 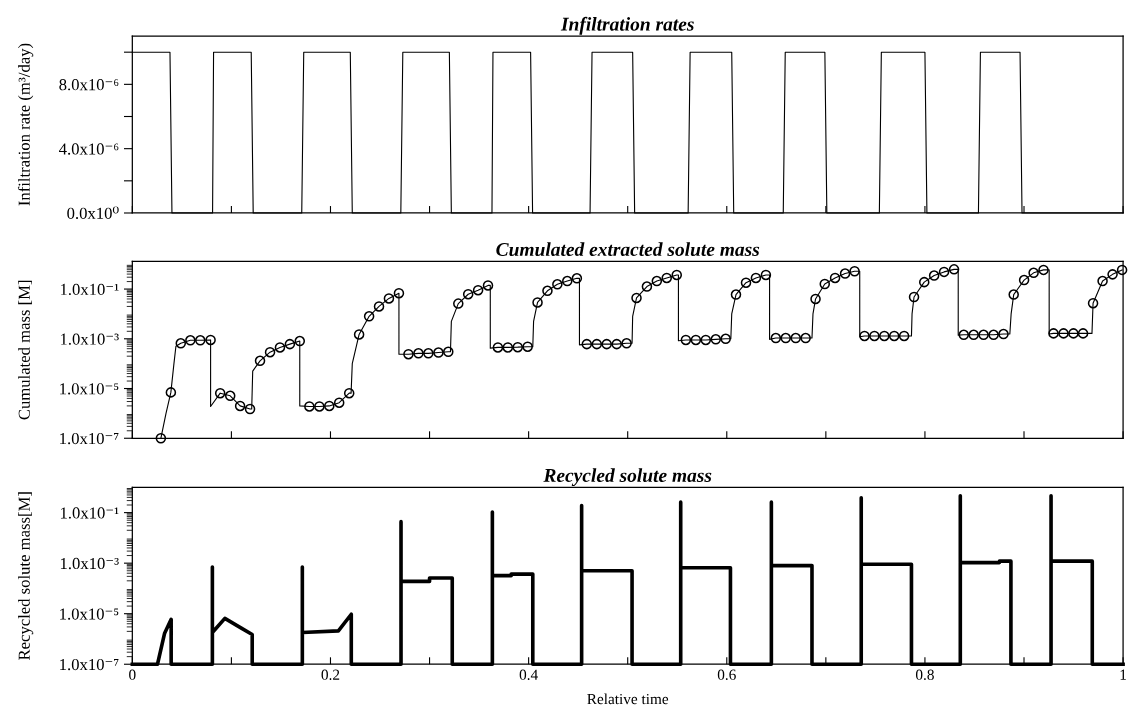 I want to click on chart-title: Infiltration rates, so click(x=627, y=25).